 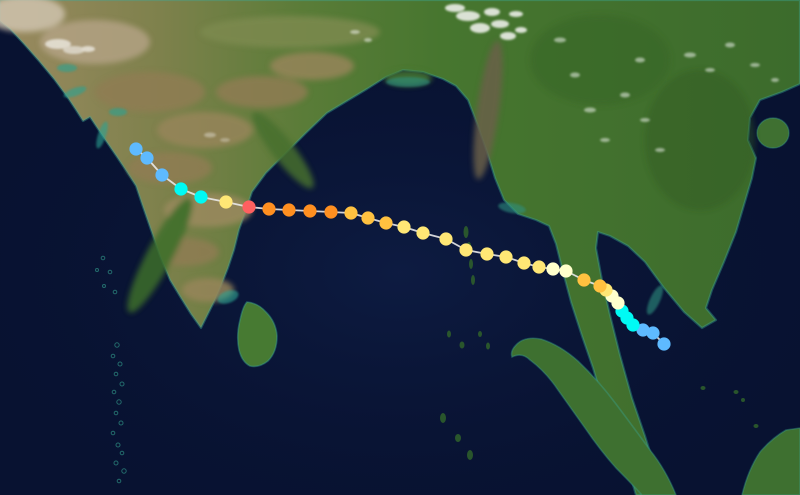 I want to click on salt-flats-ellipse, so click(x=88, y=49).